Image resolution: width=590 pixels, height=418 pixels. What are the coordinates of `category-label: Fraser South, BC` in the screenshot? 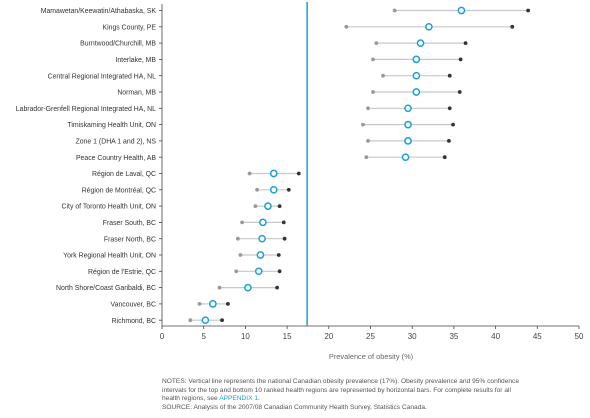 It's located at (129, 223).